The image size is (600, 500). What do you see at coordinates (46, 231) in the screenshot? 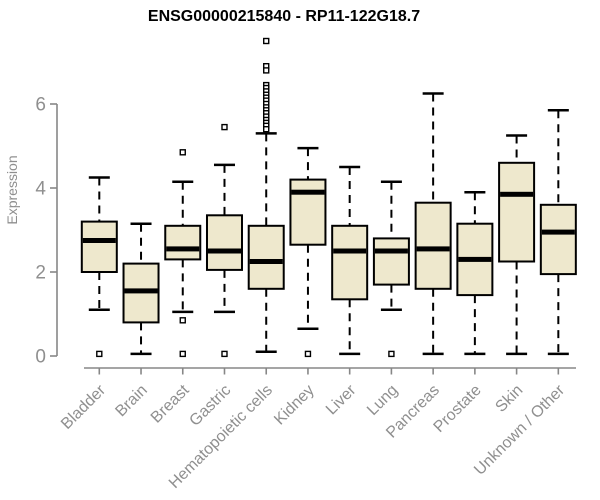
I see `y-axis: 0 2 4 6` at bounding box center [46, 231].